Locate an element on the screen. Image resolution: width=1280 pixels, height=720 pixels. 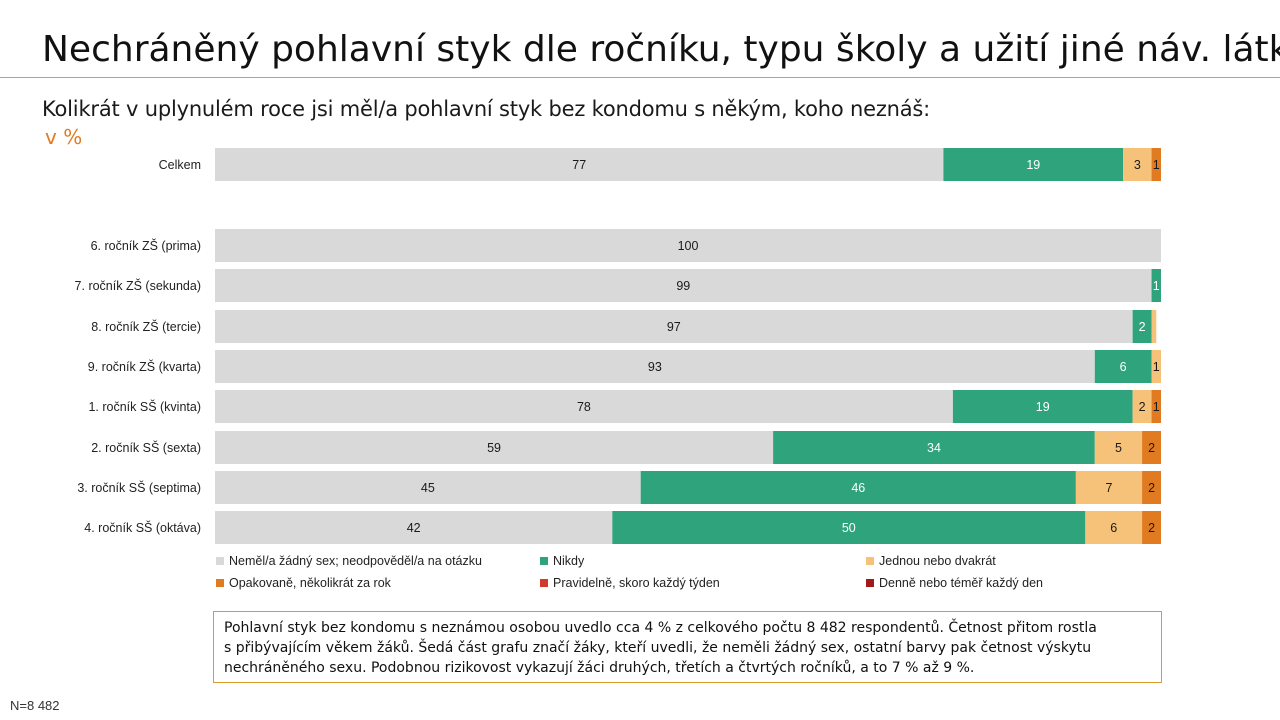
data-label: 3 is located at coordinates (1137, 165).